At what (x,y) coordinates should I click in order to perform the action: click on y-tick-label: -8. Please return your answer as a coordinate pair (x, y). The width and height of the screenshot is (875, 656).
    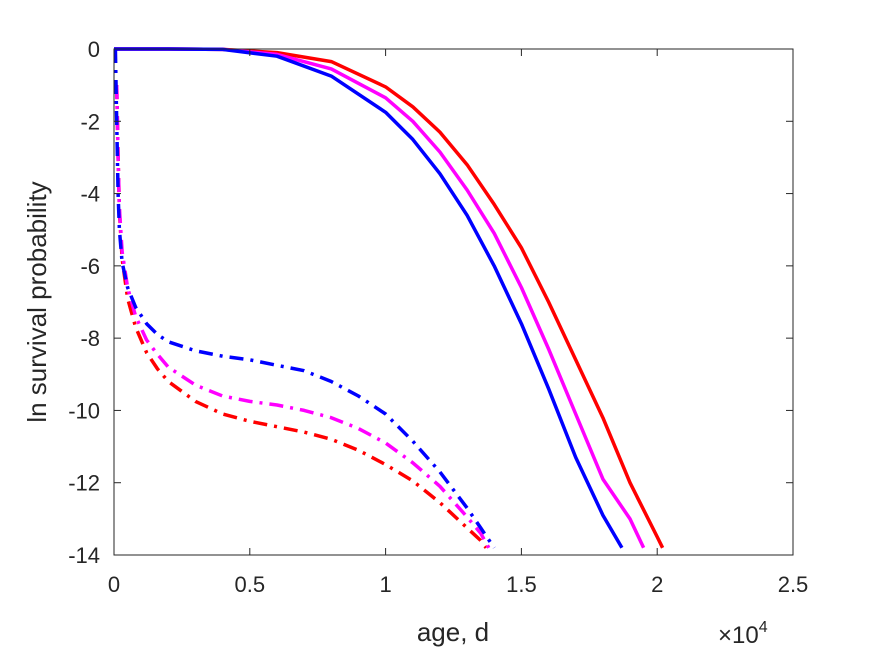
    Looking at the image, I should click on (90, 338).